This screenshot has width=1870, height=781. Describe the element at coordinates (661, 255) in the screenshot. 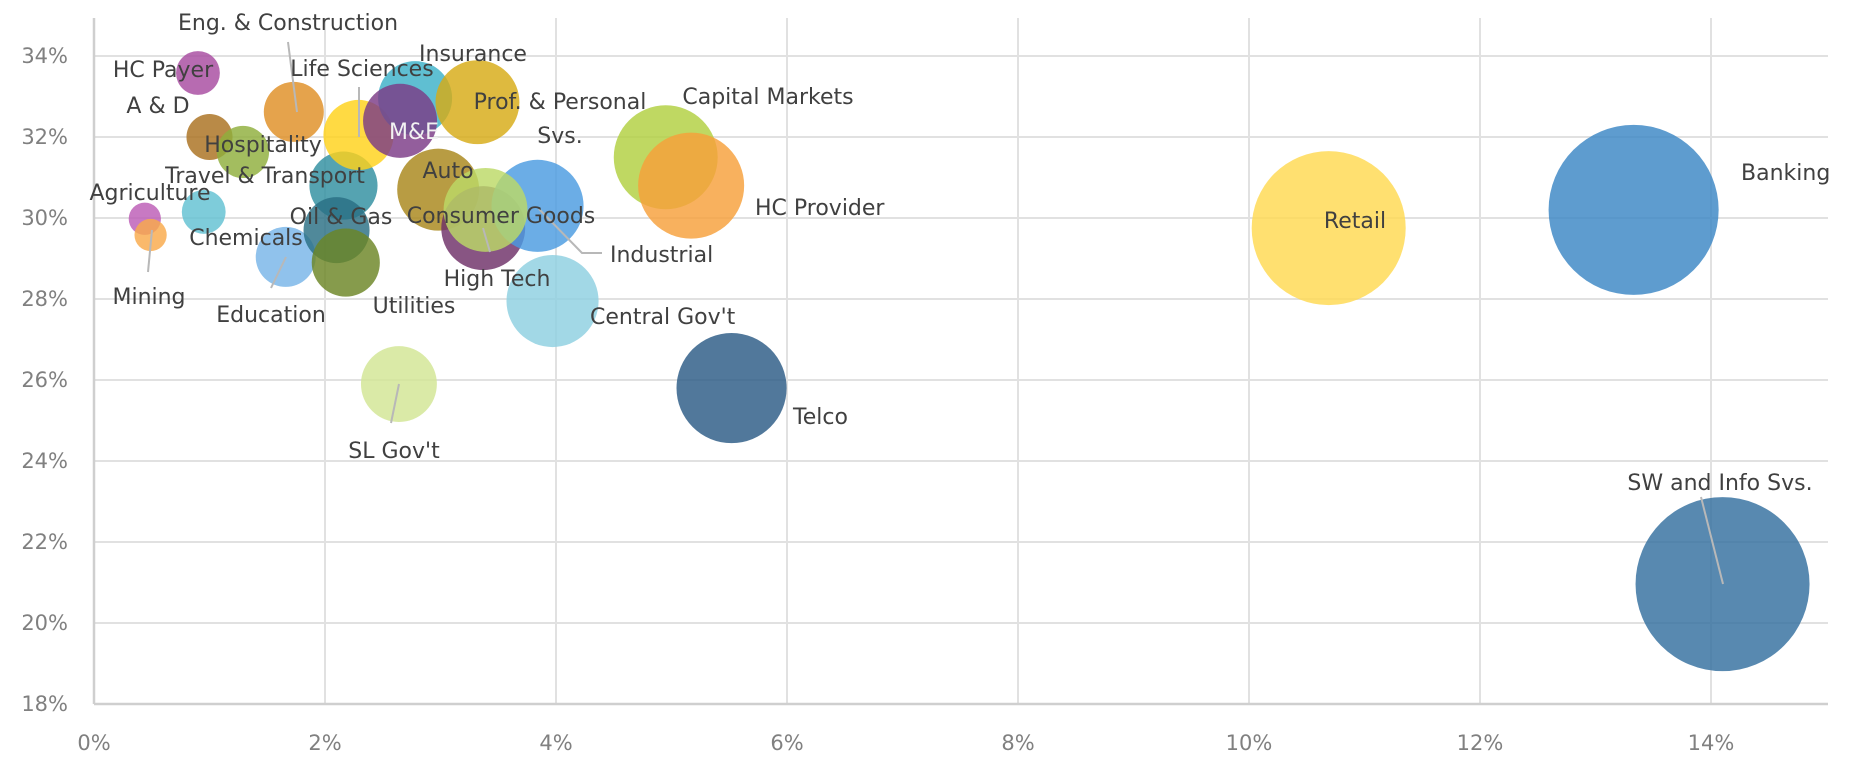

I see `label-industrial: Industrial` at that location.